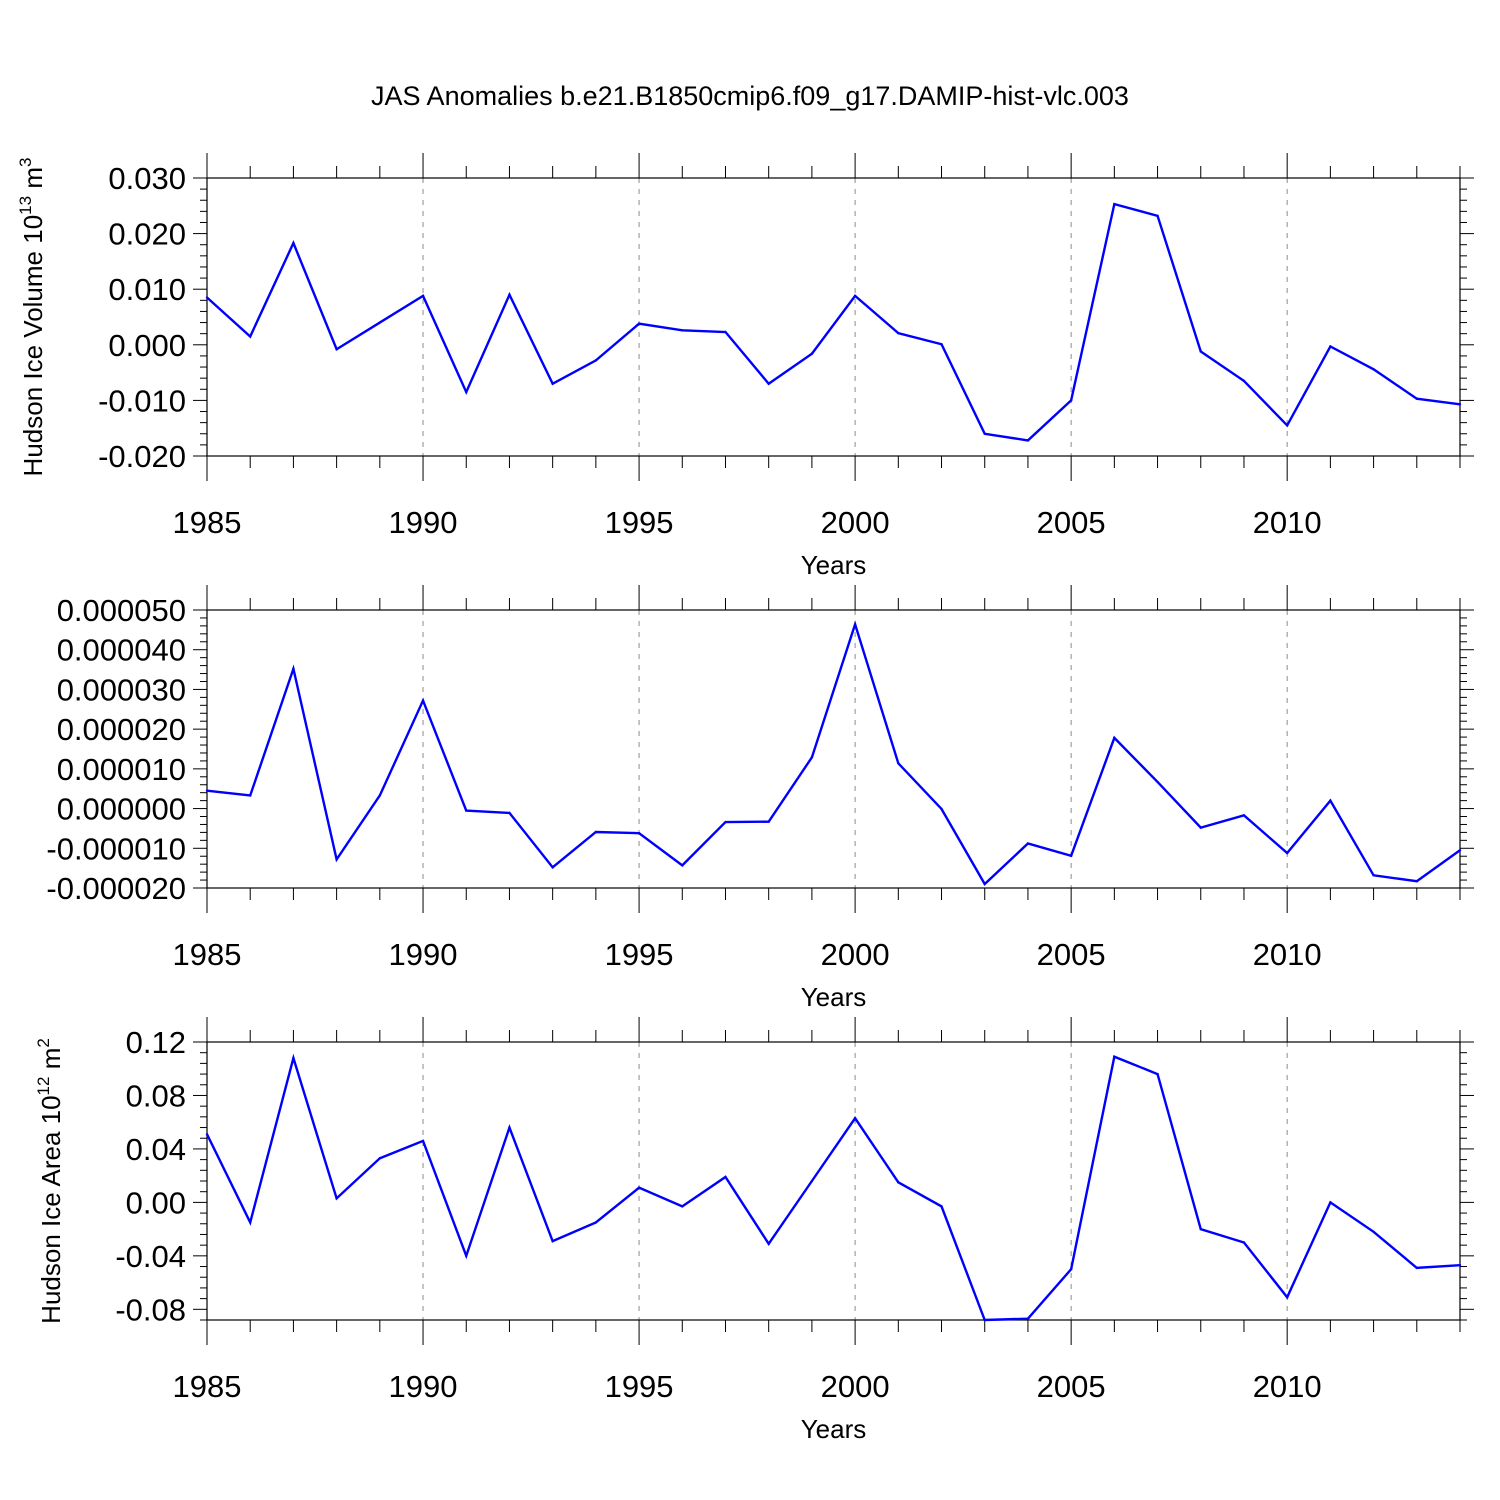  What do you see at coordinates (25, 162) in the screenshot?
I see `y-axis-title-unit-exponent: 3` at bounding box center [25, 162].